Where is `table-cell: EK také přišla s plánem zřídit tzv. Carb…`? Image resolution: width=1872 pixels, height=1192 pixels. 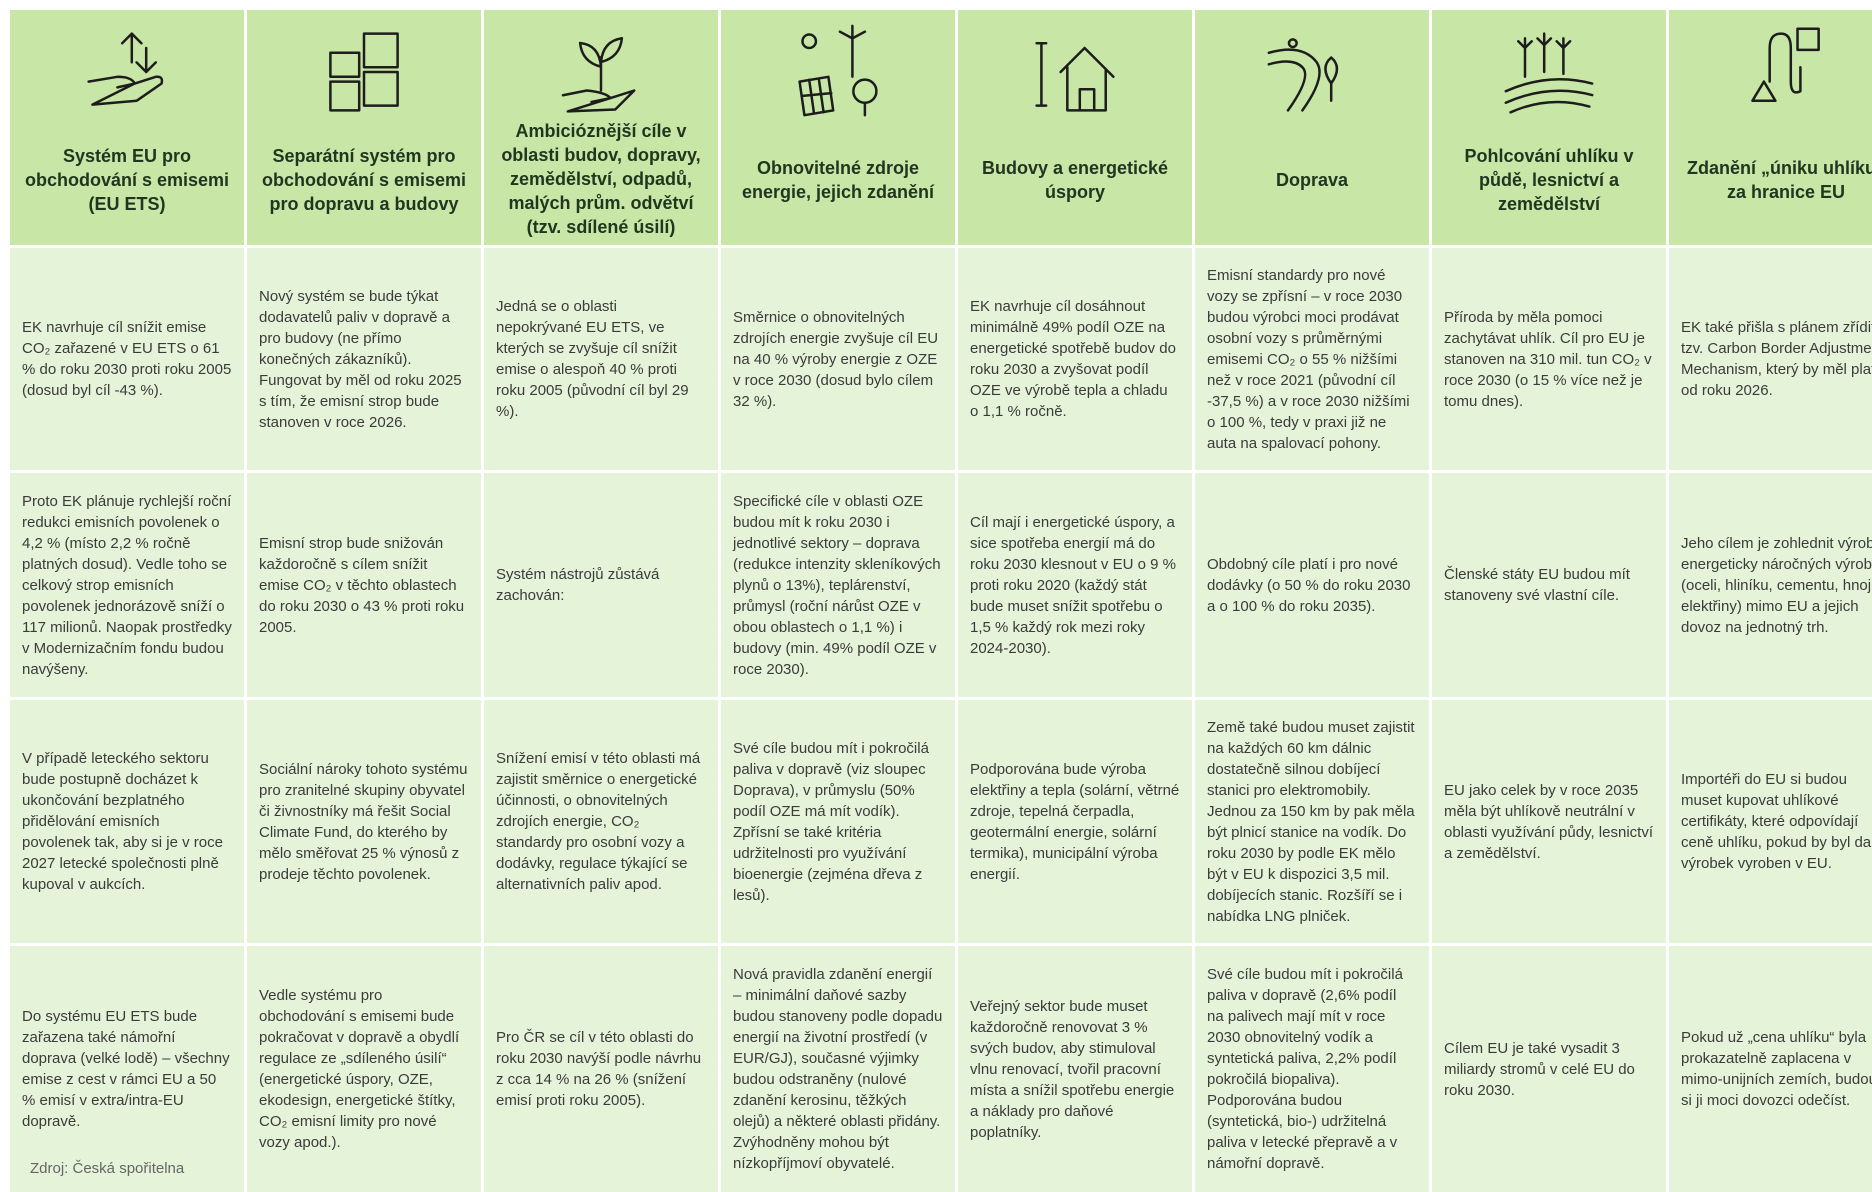 table-cell: EK také přišla s plánem zřídit tzv. Carb… is located at coordinates (1770, 359).